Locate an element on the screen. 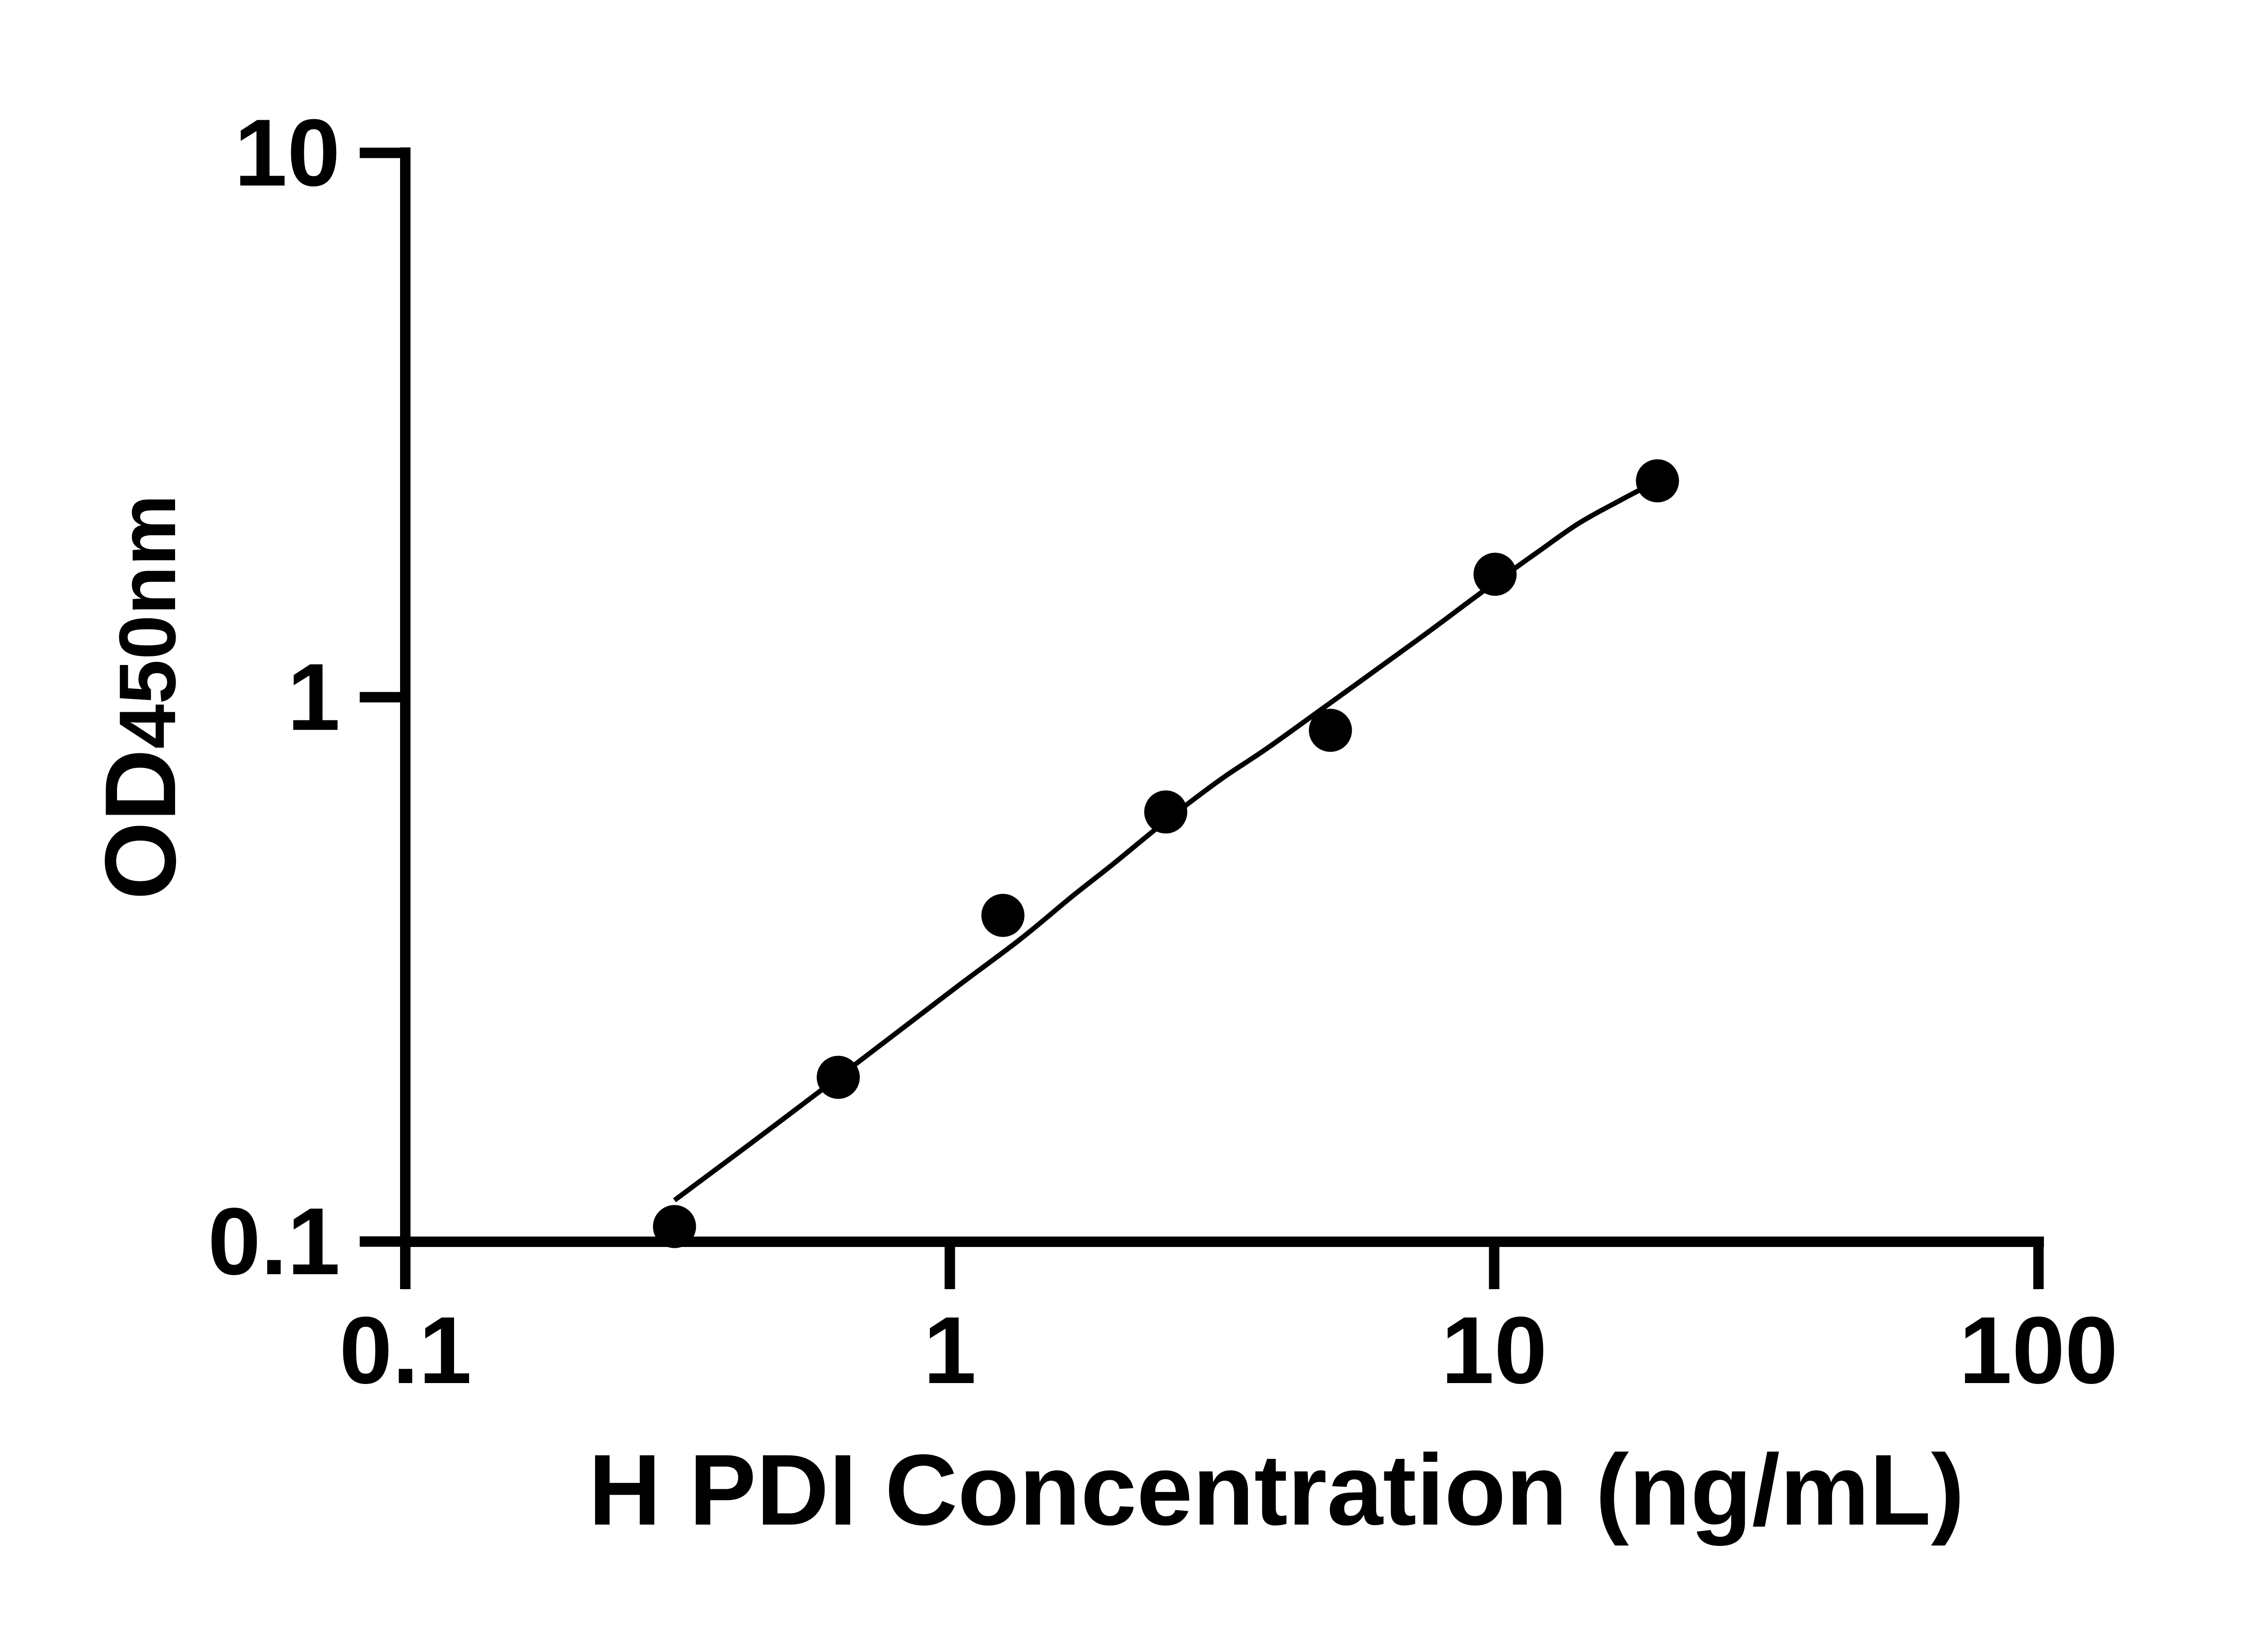 The height and width of the screenshot is (1633, 2268). svg-text: H PDI Concentration (ng/mL) is located at coordinates (1277, 1490).